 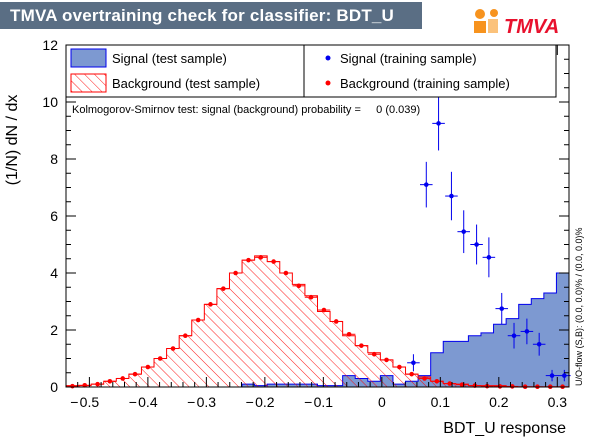 I want to click on legend-background-training-label: Background (training sample), so click(x=425, y=83).